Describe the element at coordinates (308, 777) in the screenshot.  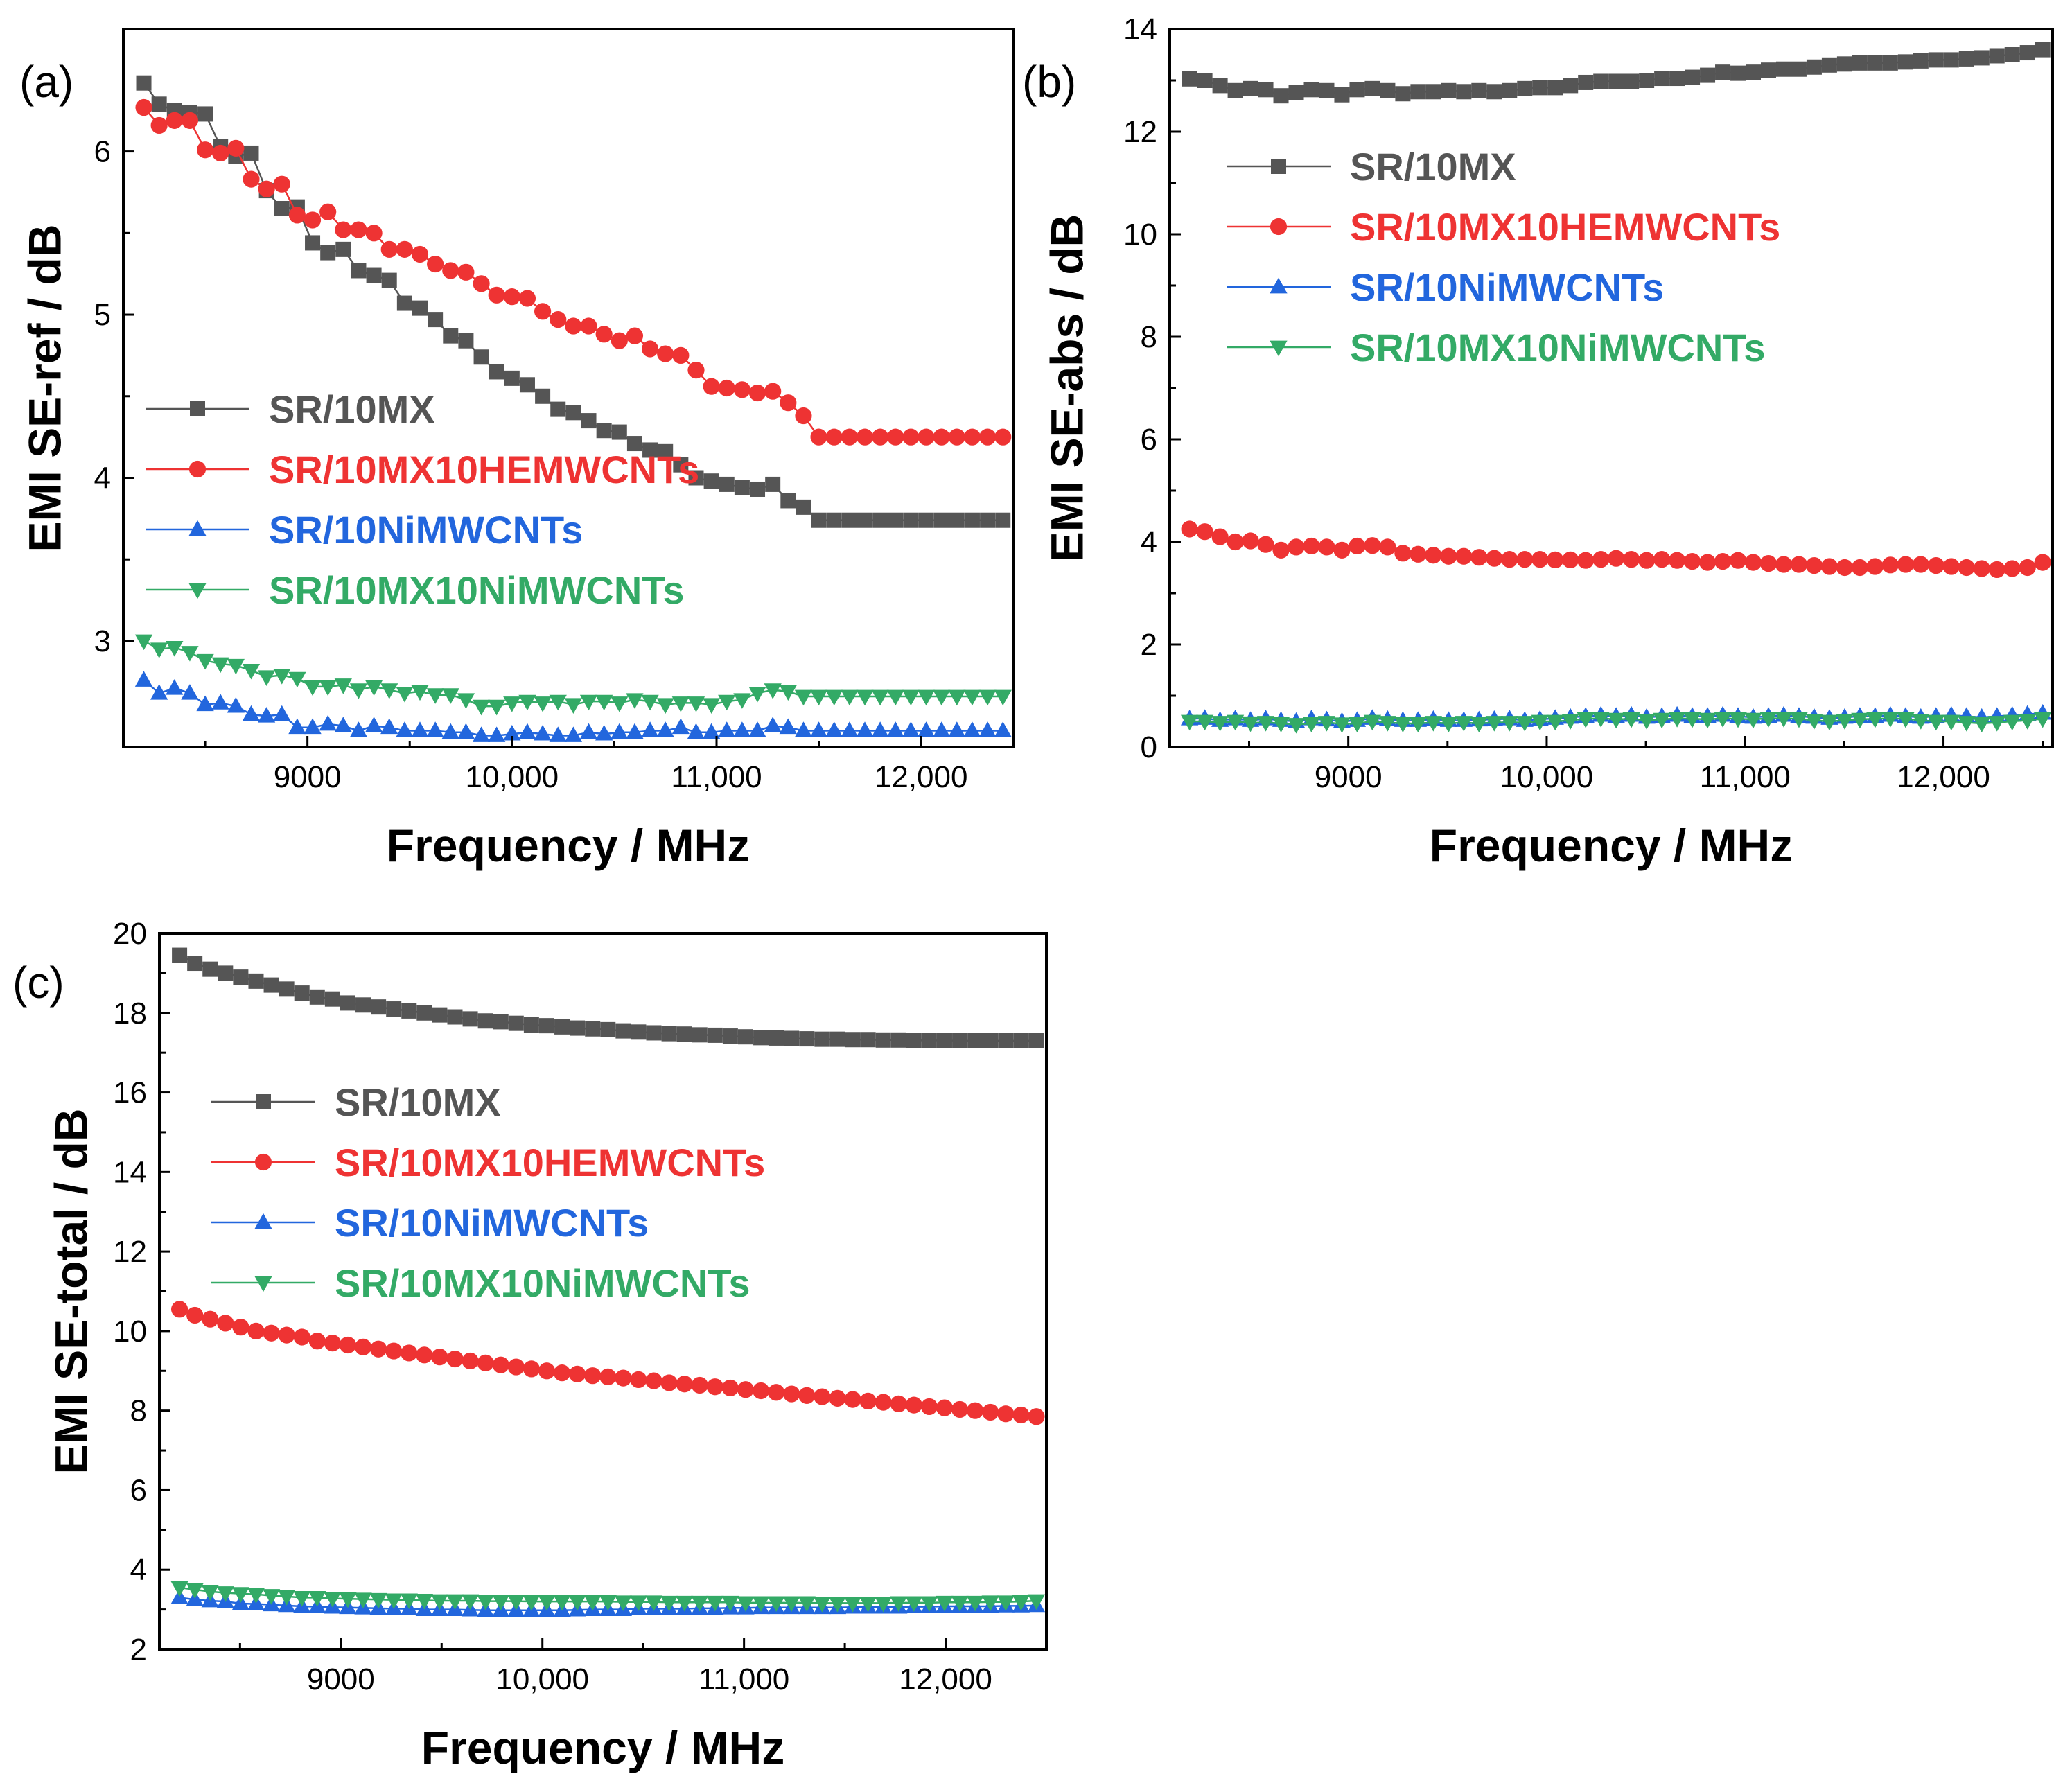
I see `x-tick-label: 9000` at that location.